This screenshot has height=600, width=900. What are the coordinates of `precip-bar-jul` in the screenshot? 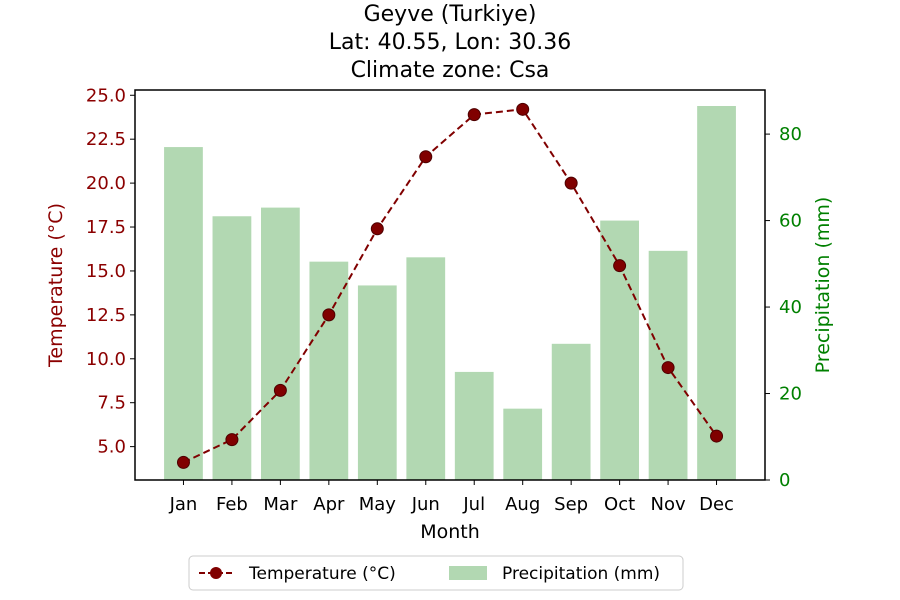 It's located at (474, 425).